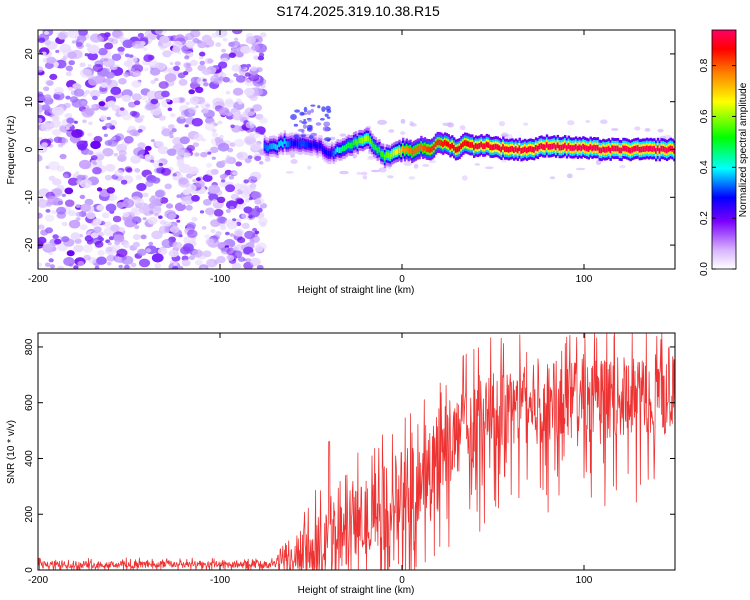 This screenshot has height=600, width=750. I want to click on spectrogram-y-tick-label: -10, so click(29, 197).